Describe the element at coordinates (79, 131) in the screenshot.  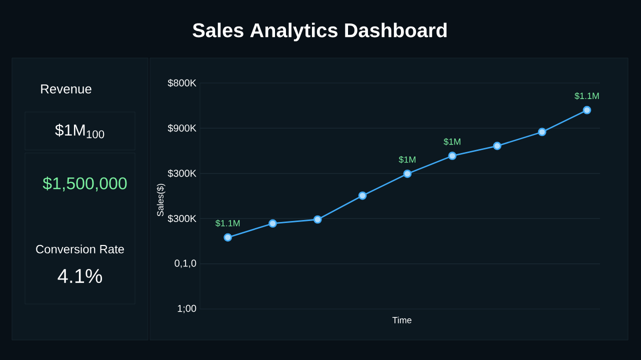
I see `text: $1M$_{100}$` at that location.